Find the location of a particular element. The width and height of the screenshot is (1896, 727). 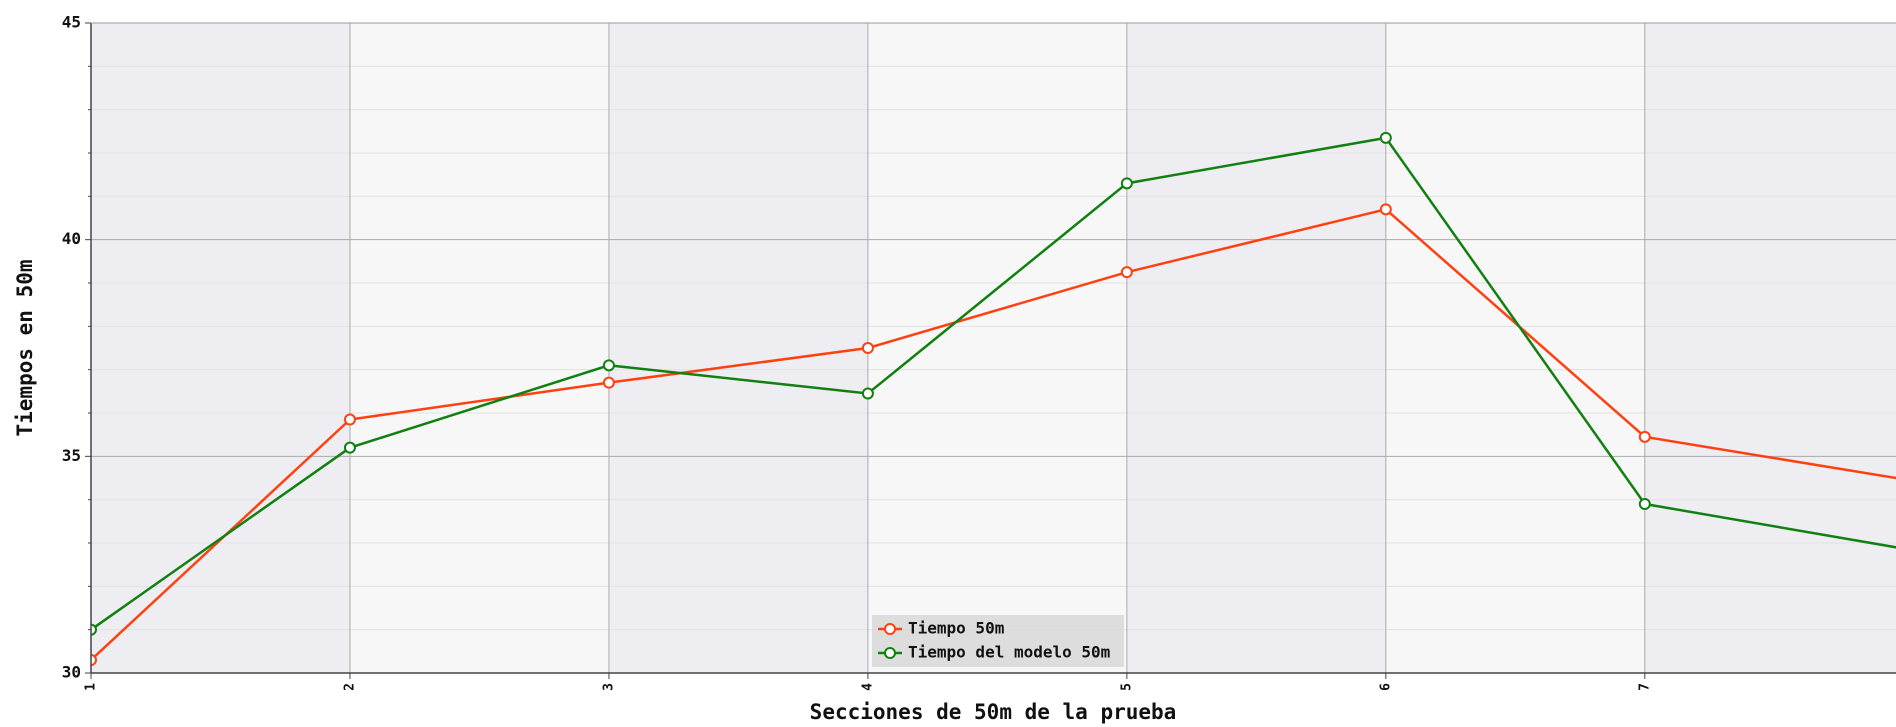

y-tick-label: 45 is located at coordinates (71, 22).